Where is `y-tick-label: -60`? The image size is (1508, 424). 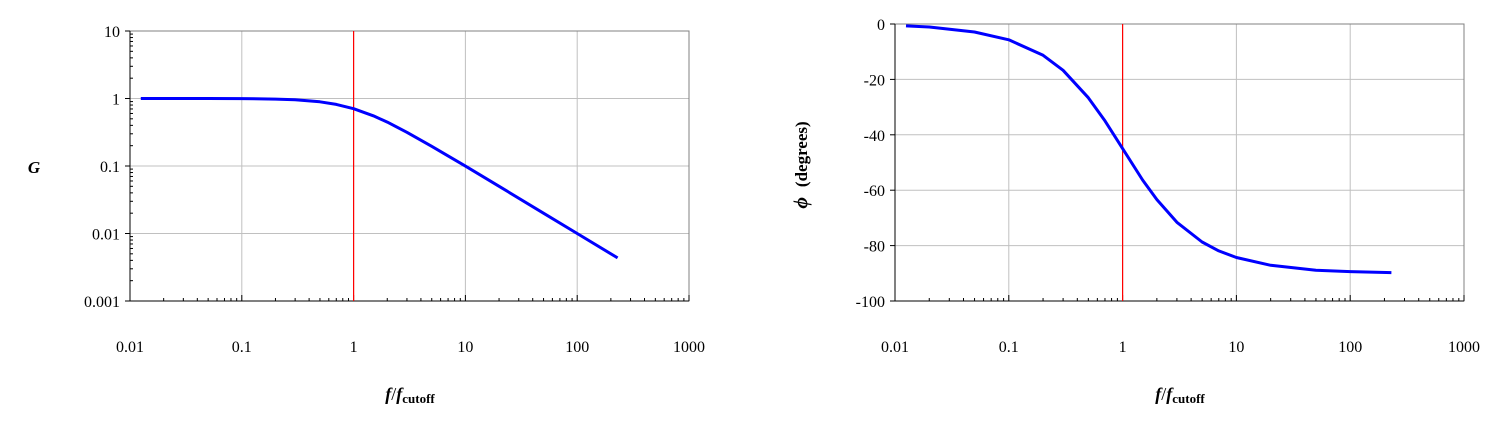
y-tick-label: -60 is located at coordinates (874, 191).